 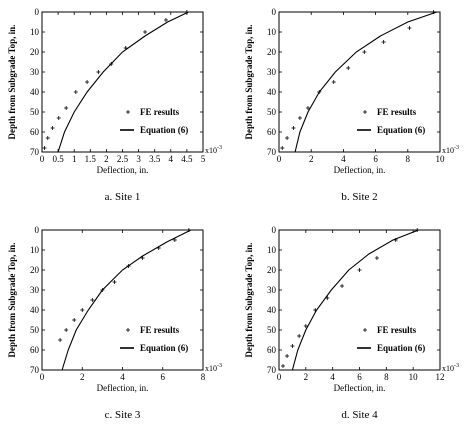 I want to click on x-tick-label: 3.5, so click(x=155, y=159).